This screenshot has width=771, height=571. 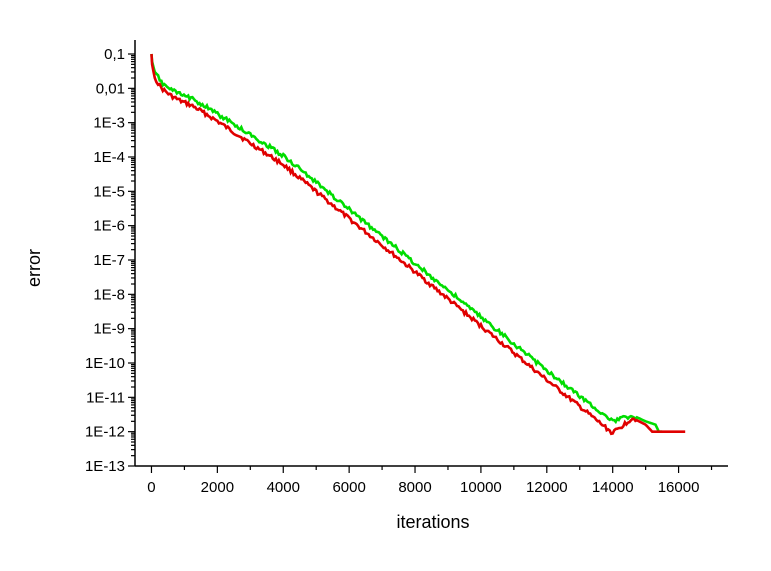 What do you see at coordinates (414, 487) in the screenshot?
I see `x-tick-label: 8000` at bounding box center [414, 487].